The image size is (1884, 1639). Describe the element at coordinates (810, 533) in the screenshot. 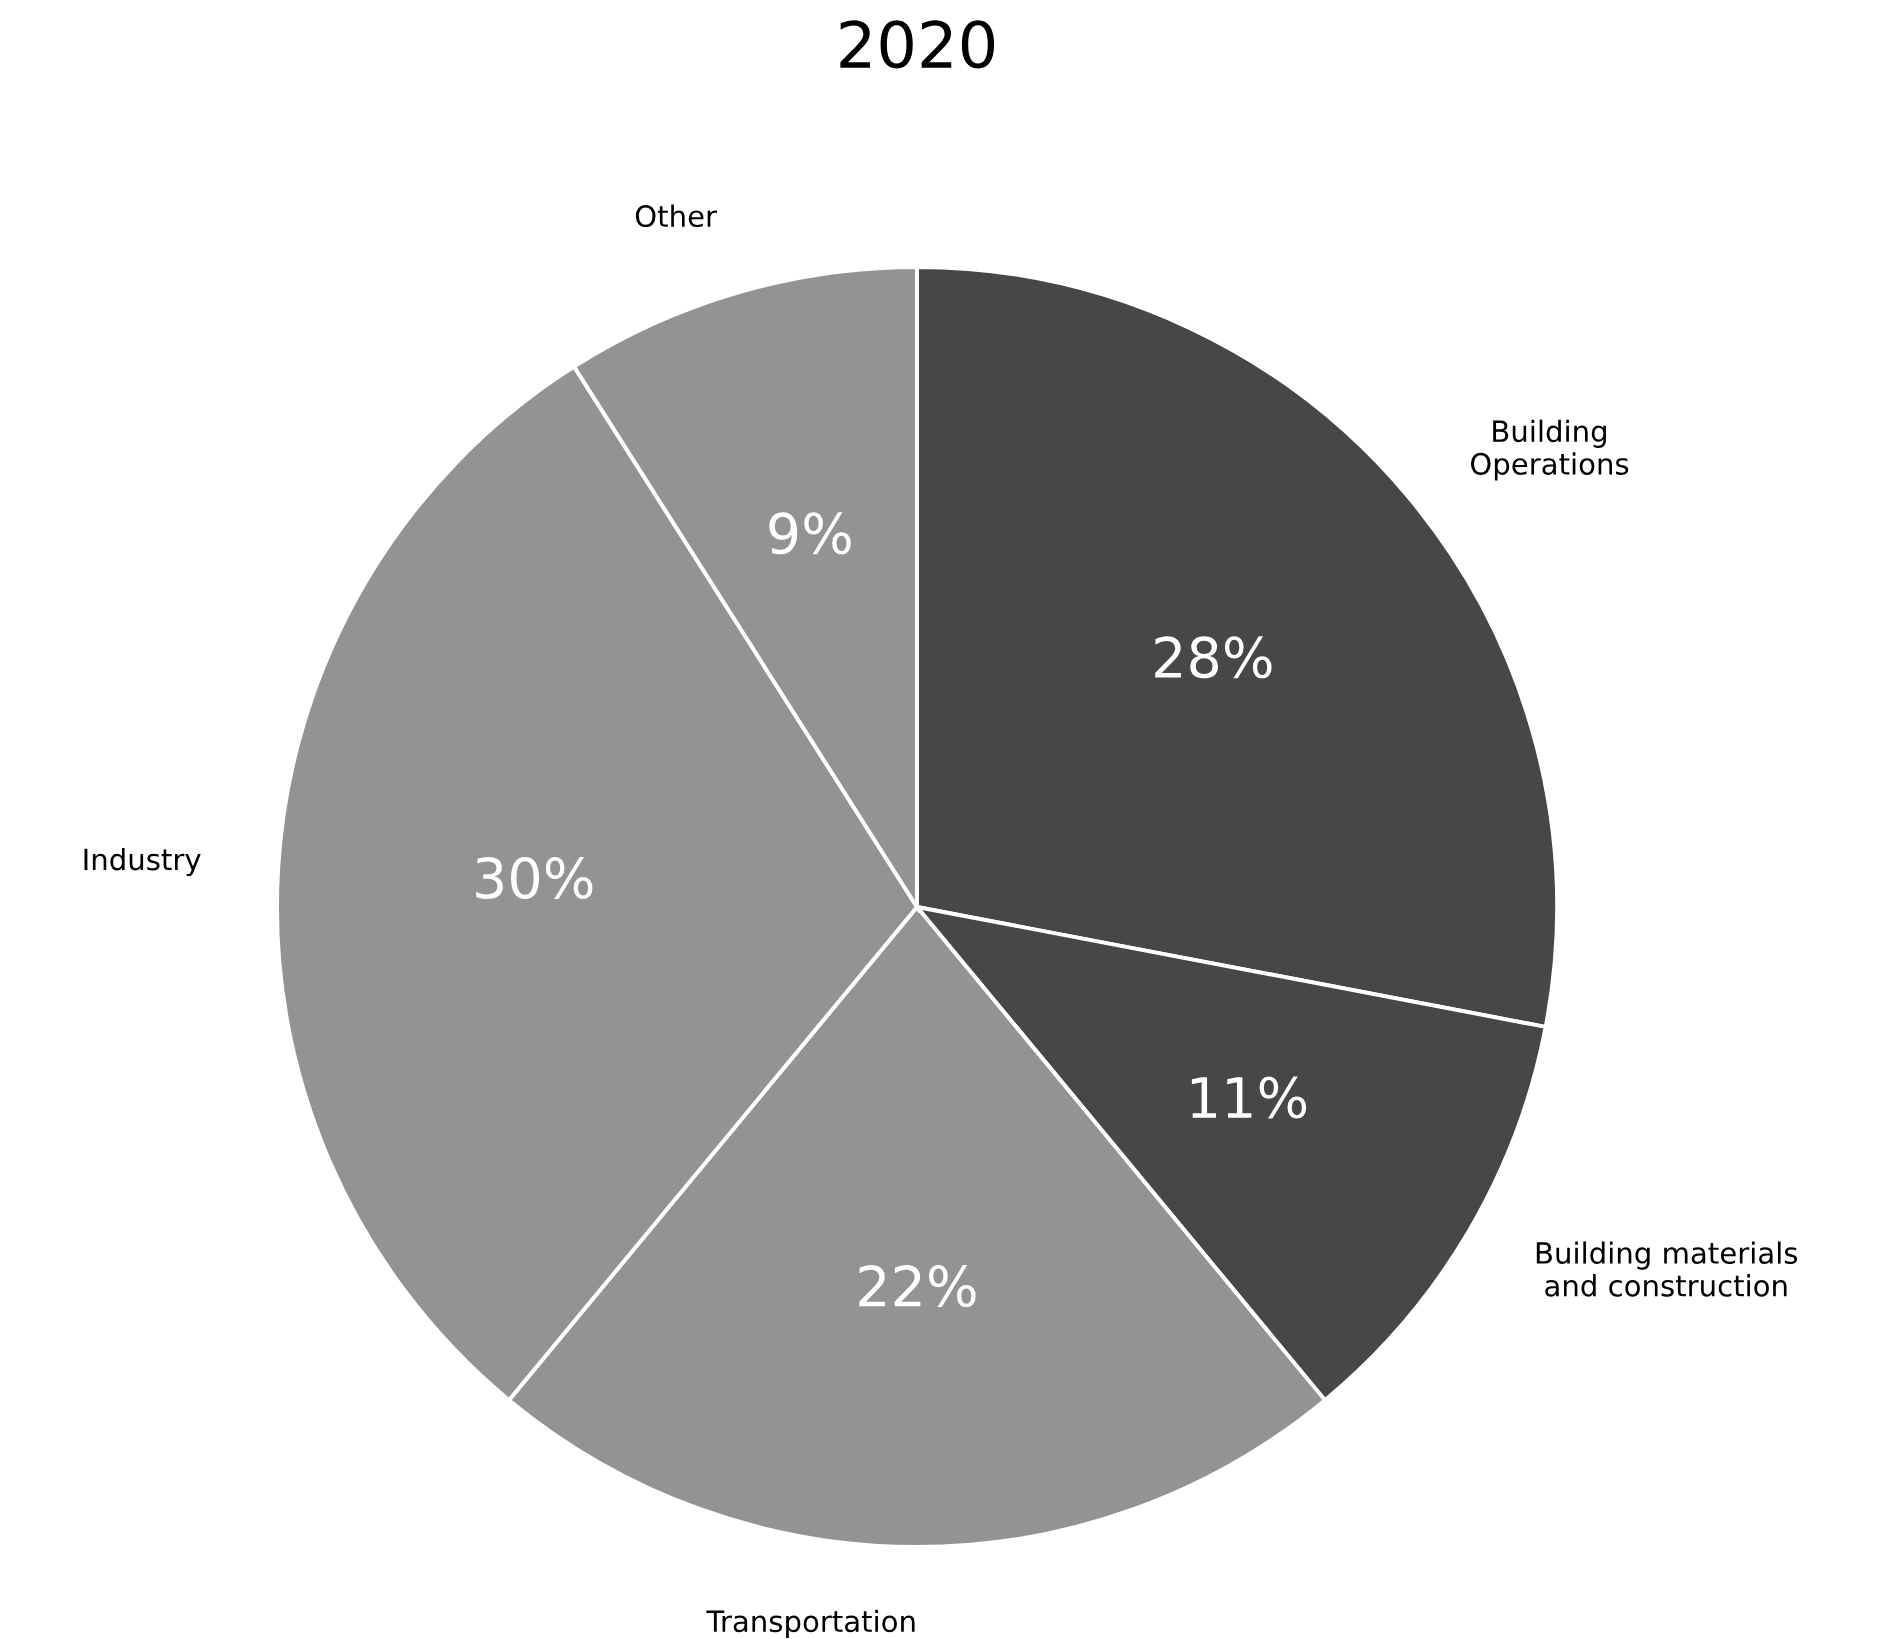

I see `data-label: 9%` at that location.